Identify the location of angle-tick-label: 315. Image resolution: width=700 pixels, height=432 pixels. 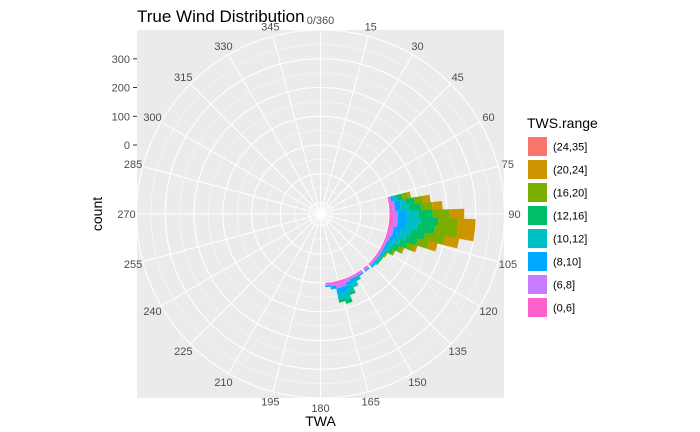
(183, 78).